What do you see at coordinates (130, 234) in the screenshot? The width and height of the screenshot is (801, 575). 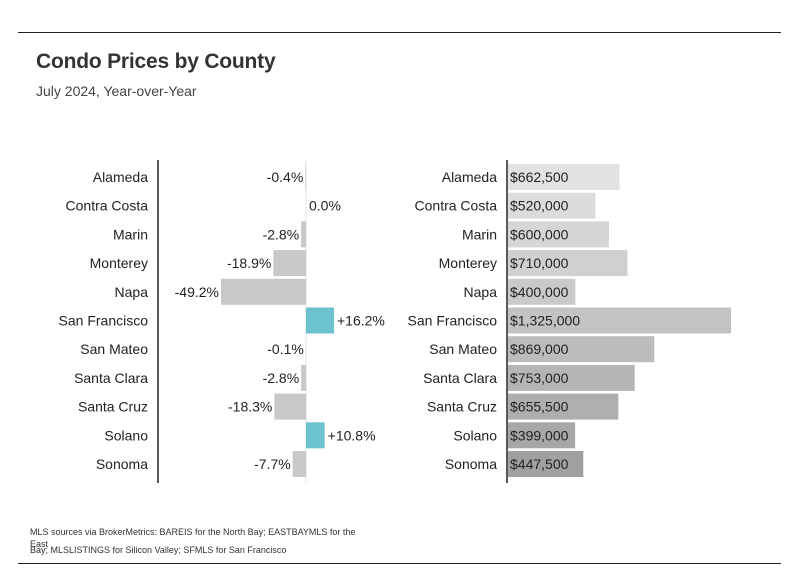 I see `pct-category-label: Marin` at bounding box center [130, 234].